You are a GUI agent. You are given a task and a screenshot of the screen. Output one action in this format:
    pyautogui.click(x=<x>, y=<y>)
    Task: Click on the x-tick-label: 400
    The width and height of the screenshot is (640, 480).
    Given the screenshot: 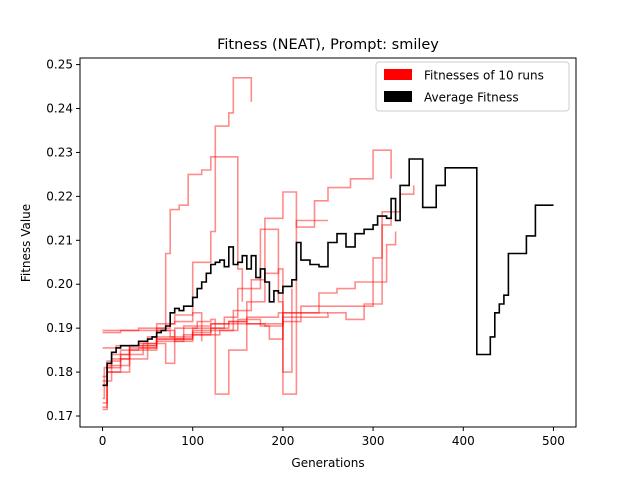 What is the action you would take?
    pyautogui.click(x=463, y=441)
    